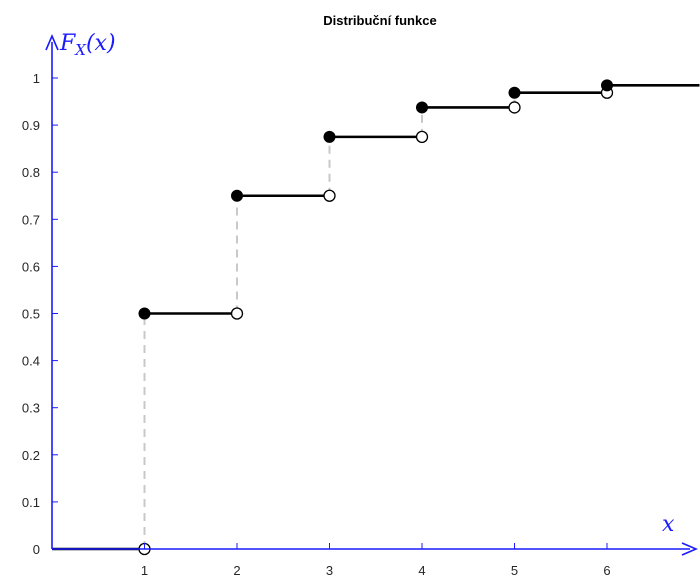 Image resolution: width=700 pixels, height=580 pixels. I want to click on y-tick-label: 0.8, so click(31, 172).